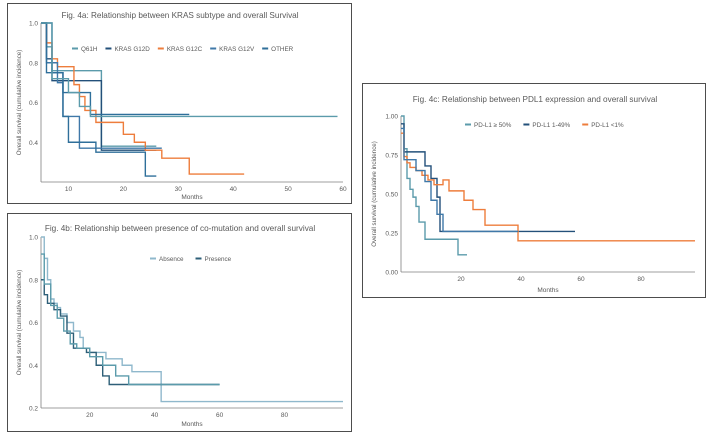 This screenshot has width=713, height=435. I want to click on fig4a-ytick-label: 0.6, so click(33, 103).